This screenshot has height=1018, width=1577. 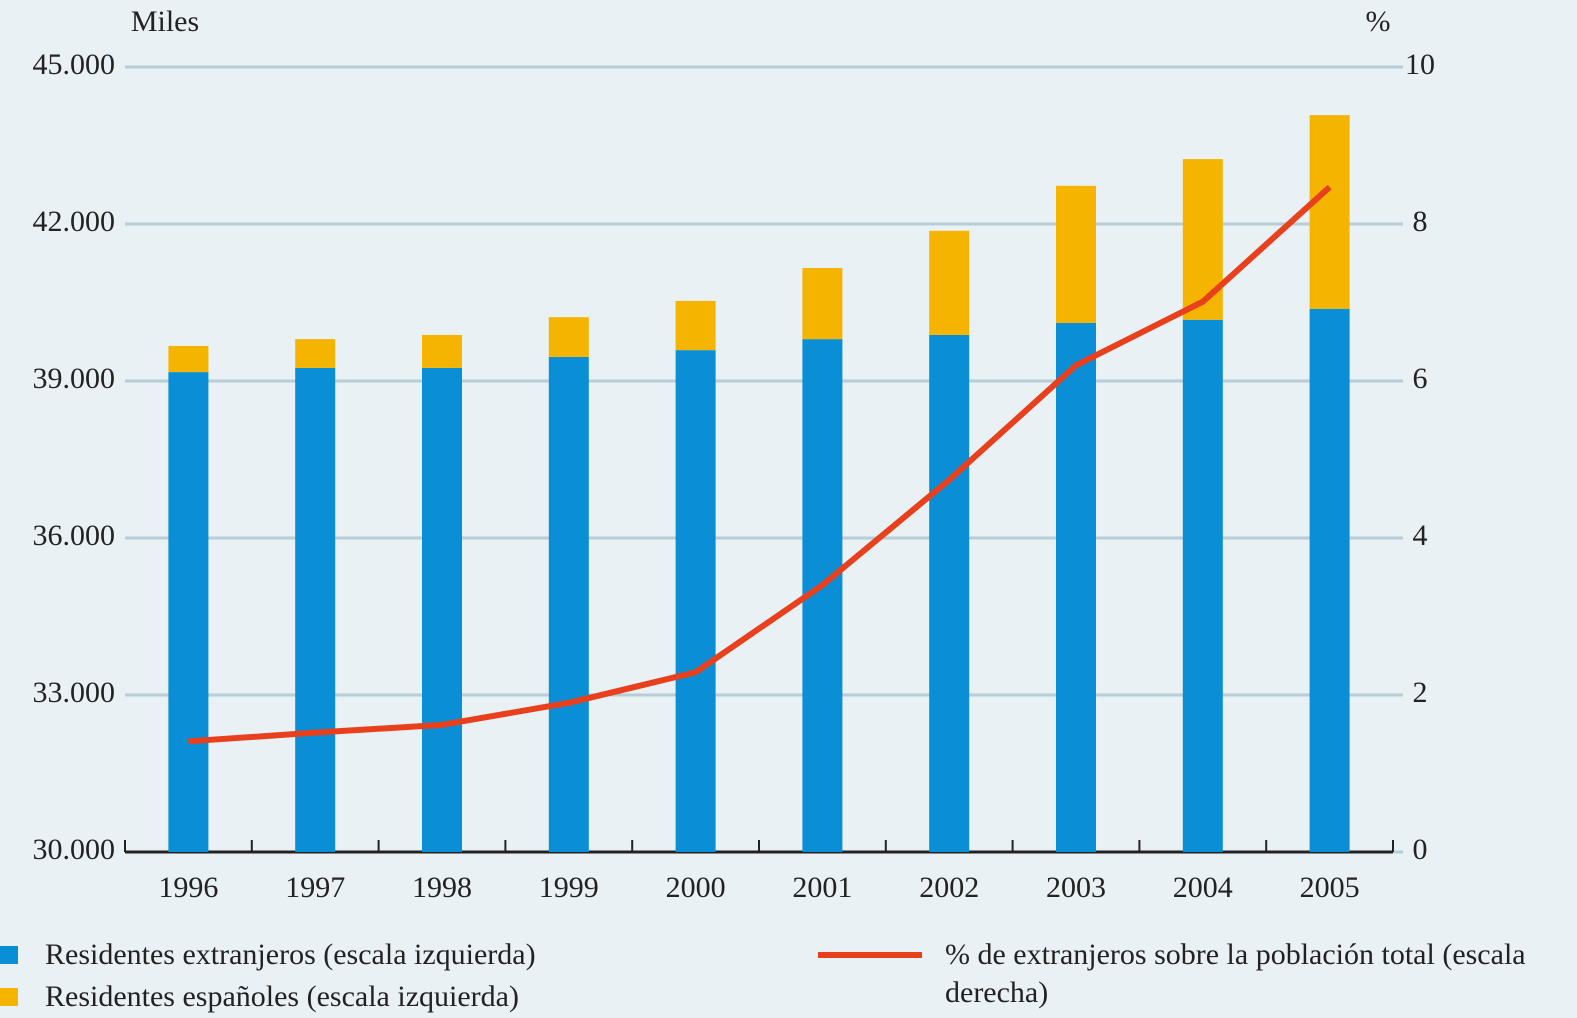 I want to click on y2-tick-label: 4, so click(x=1420, y=535).